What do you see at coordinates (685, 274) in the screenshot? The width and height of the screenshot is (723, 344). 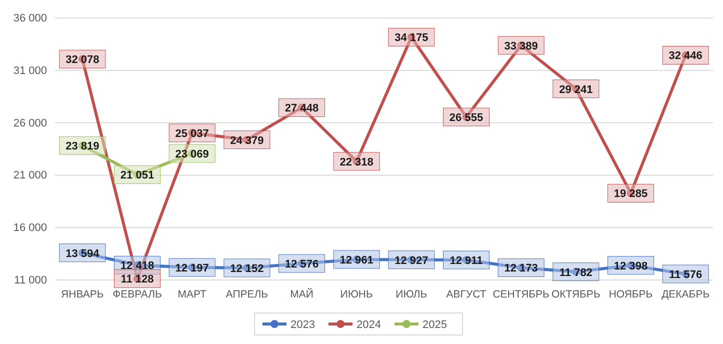 I see `data-label: 11 576` at bounding box center [685, 274].